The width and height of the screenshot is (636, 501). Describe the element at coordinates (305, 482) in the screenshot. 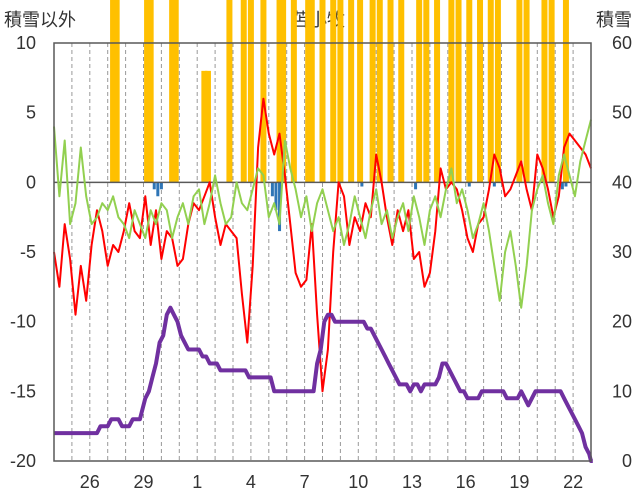

I see `x-tick: 7` at that location.